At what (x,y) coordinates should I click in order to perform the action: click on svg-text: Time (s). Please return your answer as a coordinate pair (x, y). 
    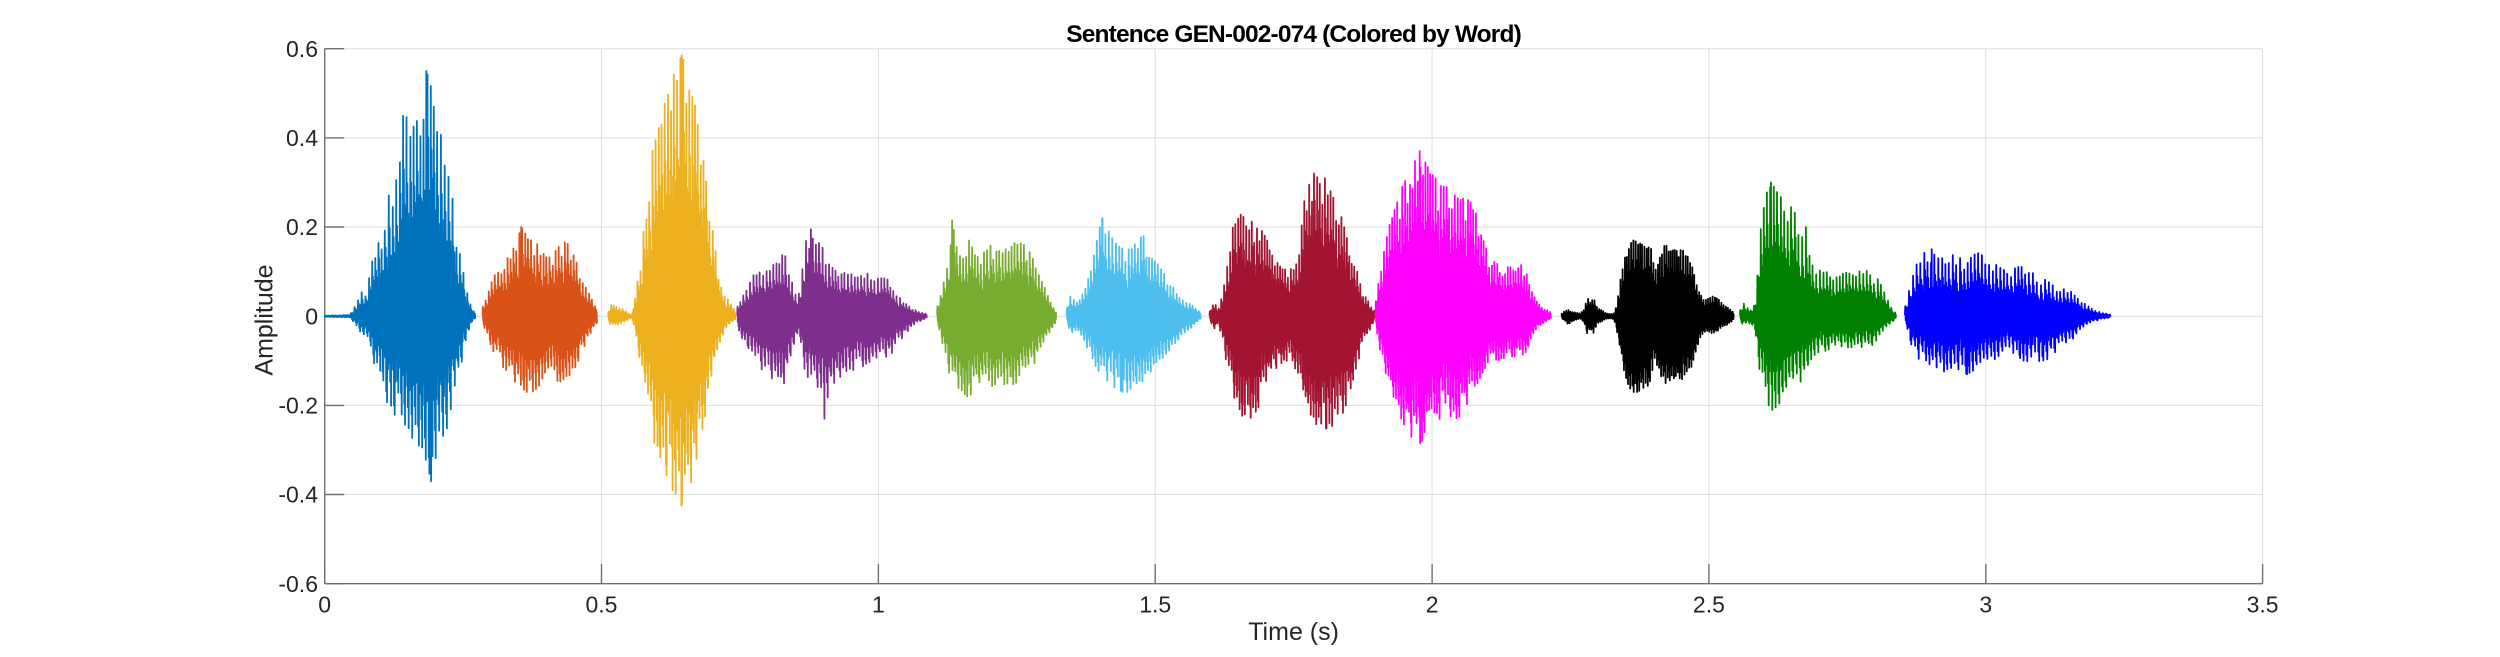
    Looking at the image, I should click on (1293, 632).